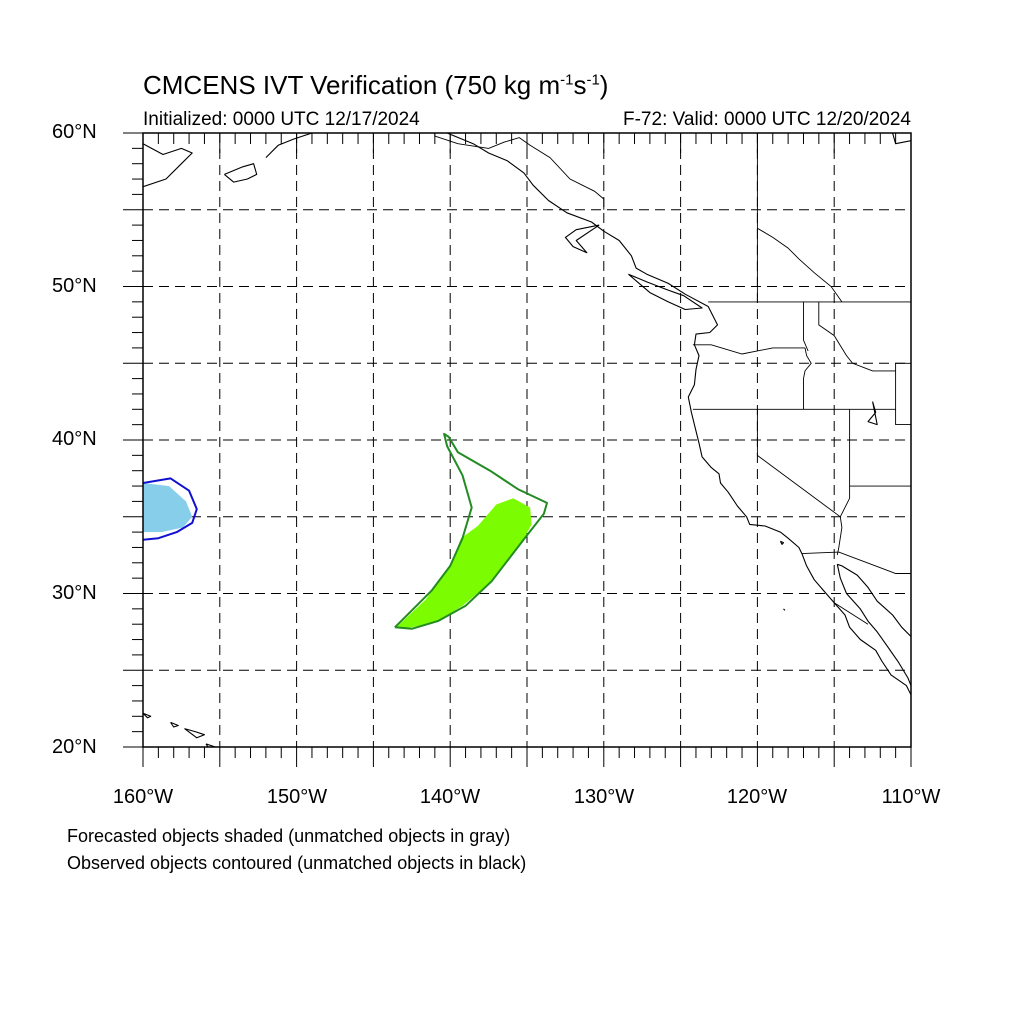 The width and height of the screenshot is (1024, 1024). I want to click on lat-label-60n: 60°N, so click(74, 132).